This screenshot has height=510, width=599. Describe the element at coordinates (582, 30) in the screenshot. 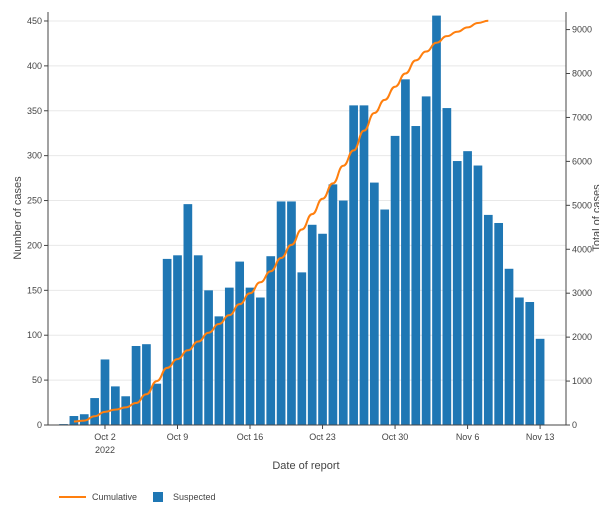

I see `y2-tick-label: 9000` at that location.